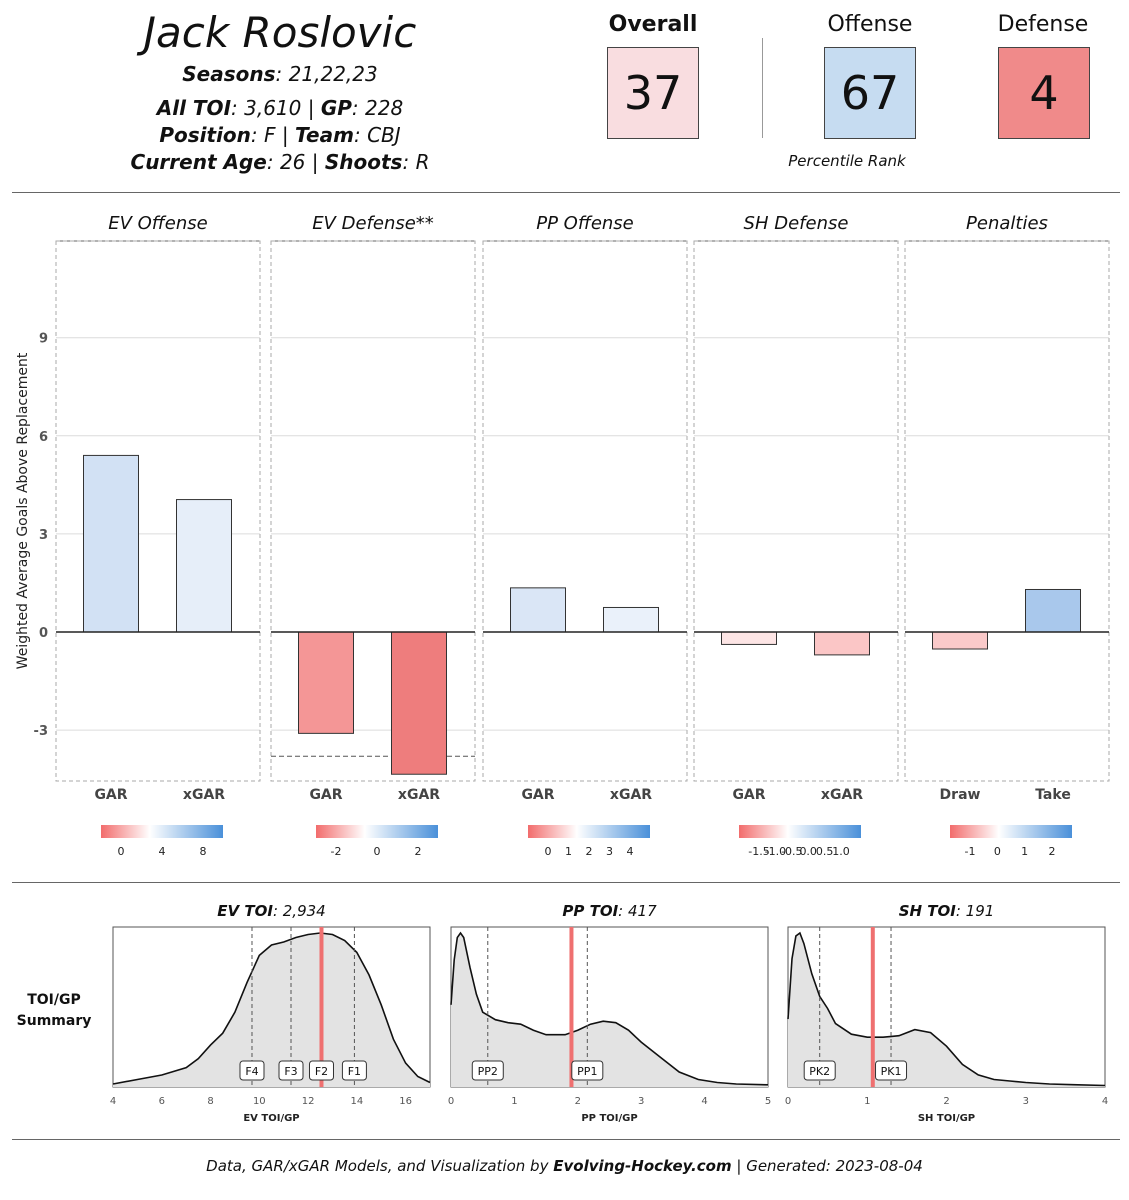  What do you see at coordinates (210, 1101) in the screenshot?
I see `x-tick-label: 8` at bounding box center [210, 1101].